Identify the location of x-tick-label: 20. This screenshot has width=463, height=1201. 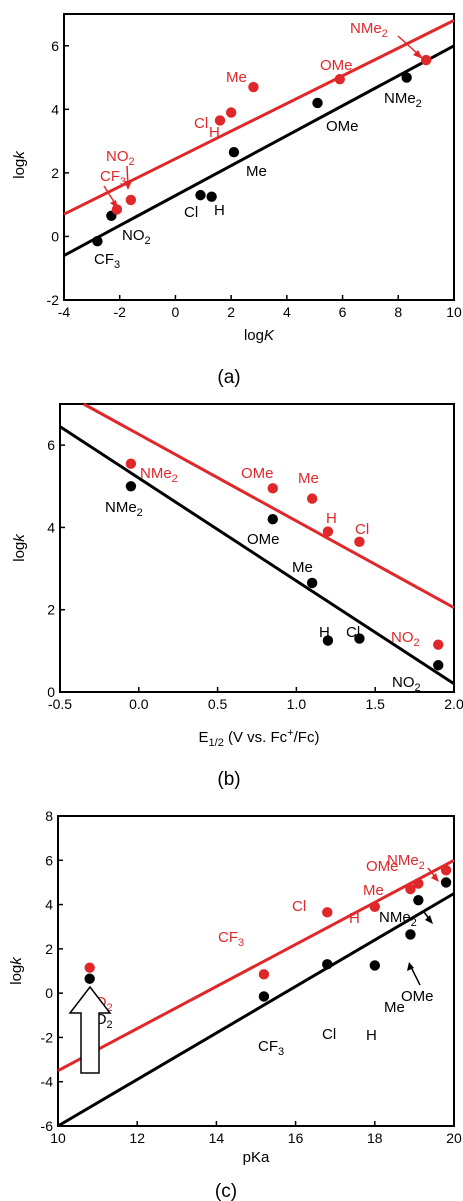
(454, 1138).